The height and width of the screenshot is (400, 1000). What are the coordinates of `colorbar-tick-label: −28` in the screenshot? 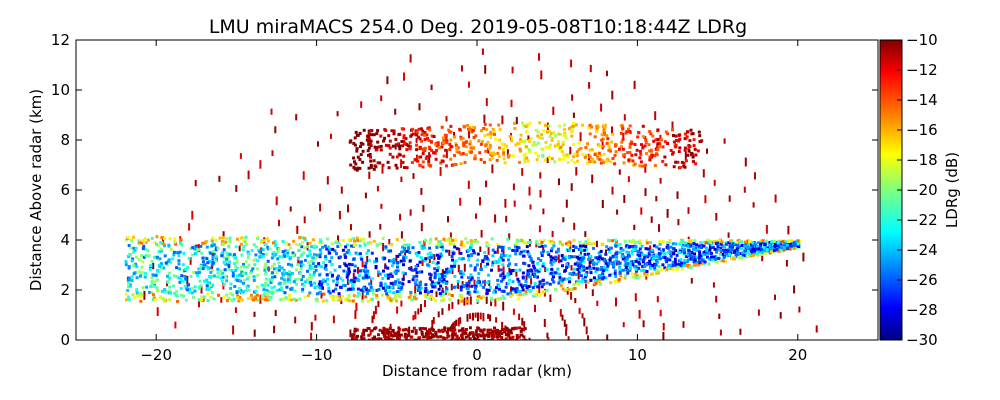 It's located at (922, 310).